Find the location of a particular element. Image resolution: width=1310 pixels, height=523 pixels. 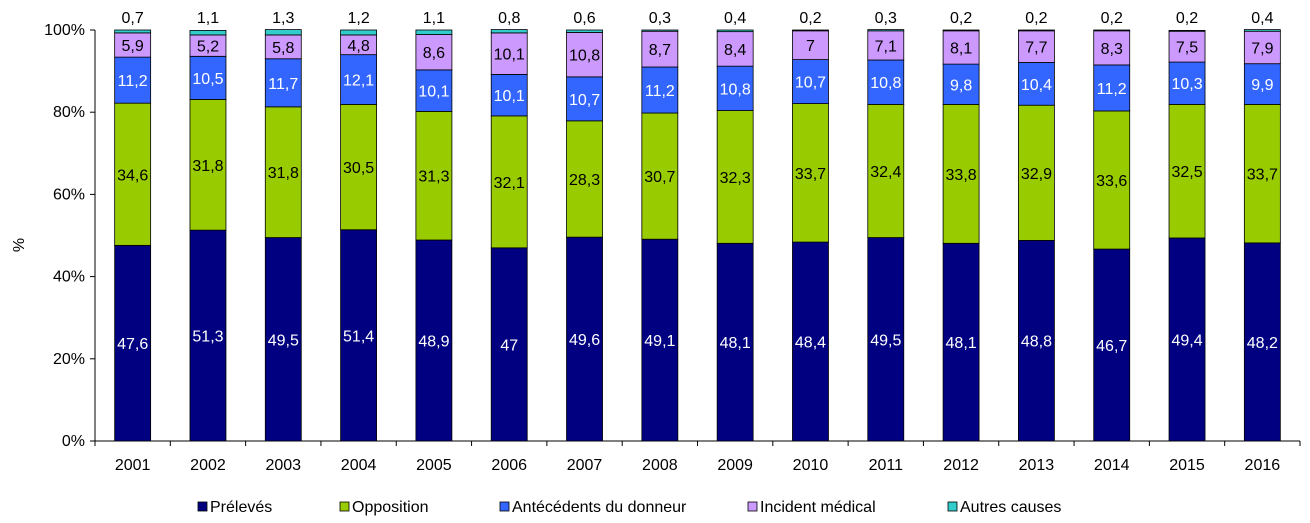

data-label: 49,4 is located at coordinates (1186, 340).